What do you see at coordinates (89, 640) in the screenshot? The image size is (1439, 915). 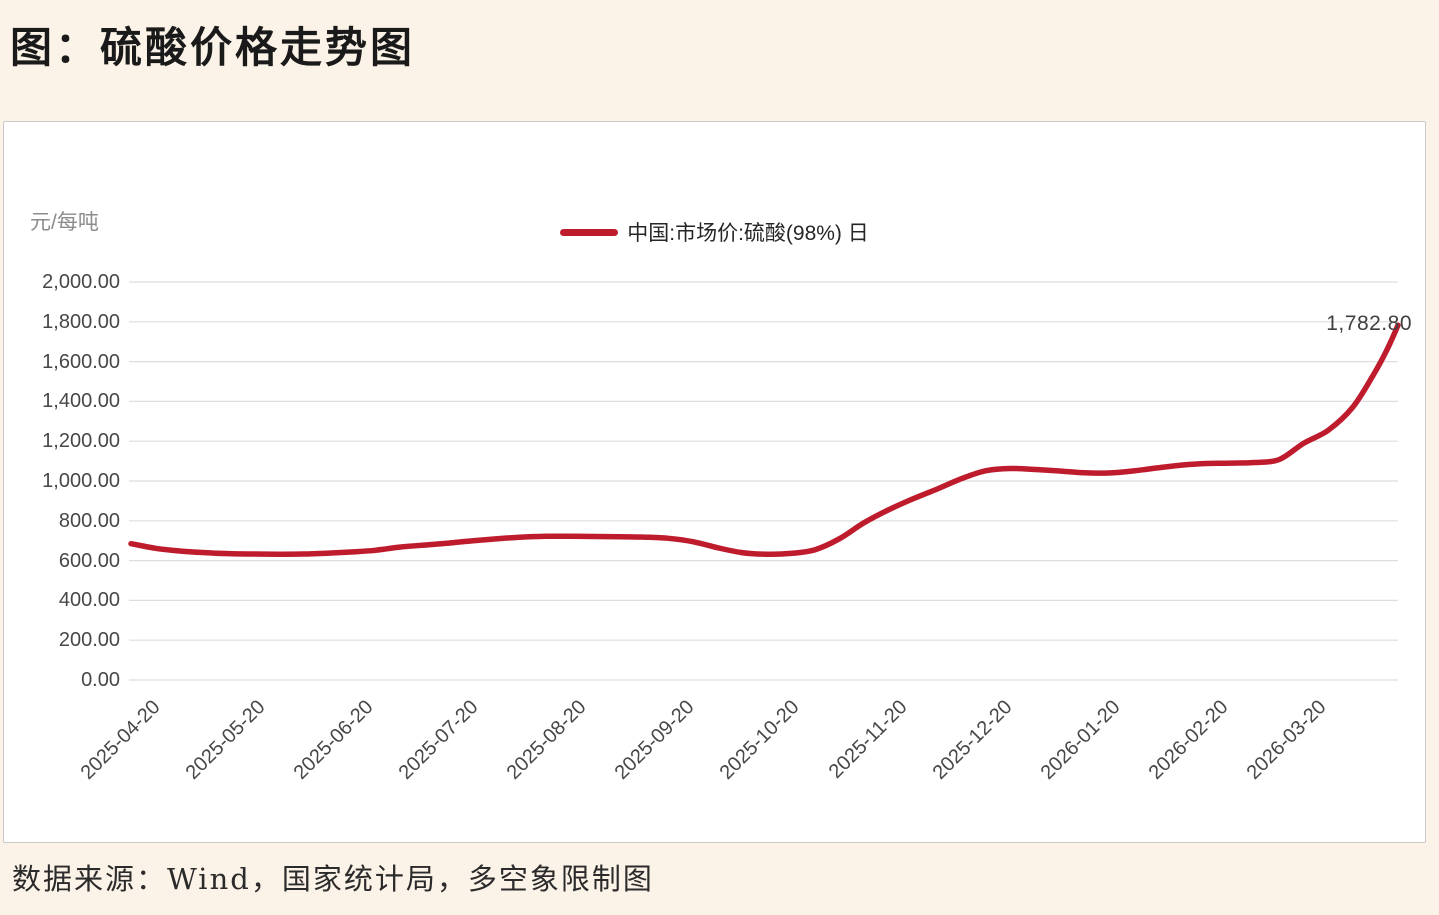 I see `y-axis-tick-label: 200.00` at bounding box center [89, 640].